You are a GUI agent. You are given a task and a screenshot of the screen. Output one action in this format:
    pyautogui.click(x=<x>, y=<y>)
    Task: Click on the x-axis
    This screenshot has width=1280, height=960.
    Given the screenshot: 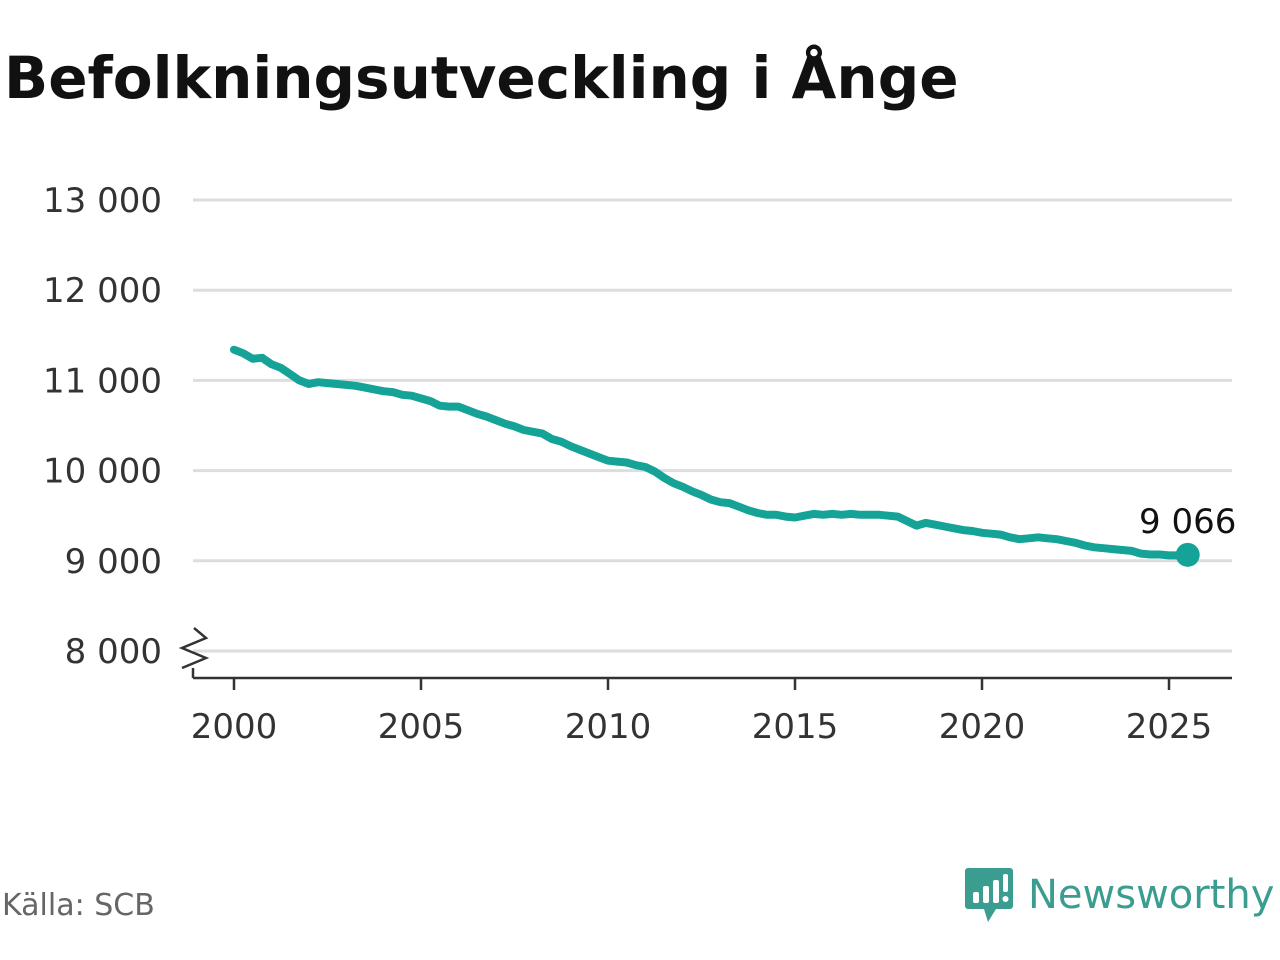 What is the action you would take?
    pyautogui.click(x=711, y=679)
    